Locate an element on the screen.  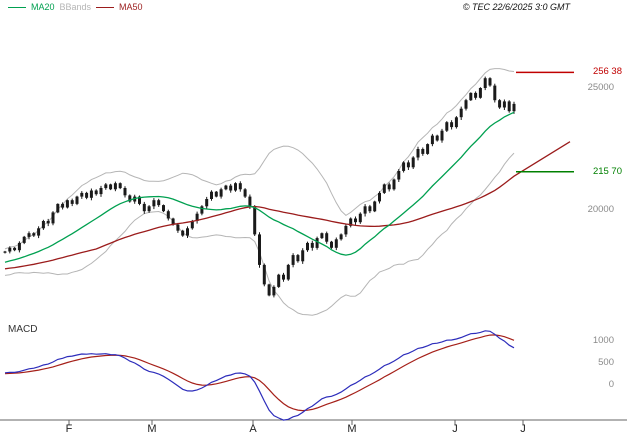
legend-ma20-label: MA20 is located at coordinates (43, 7).